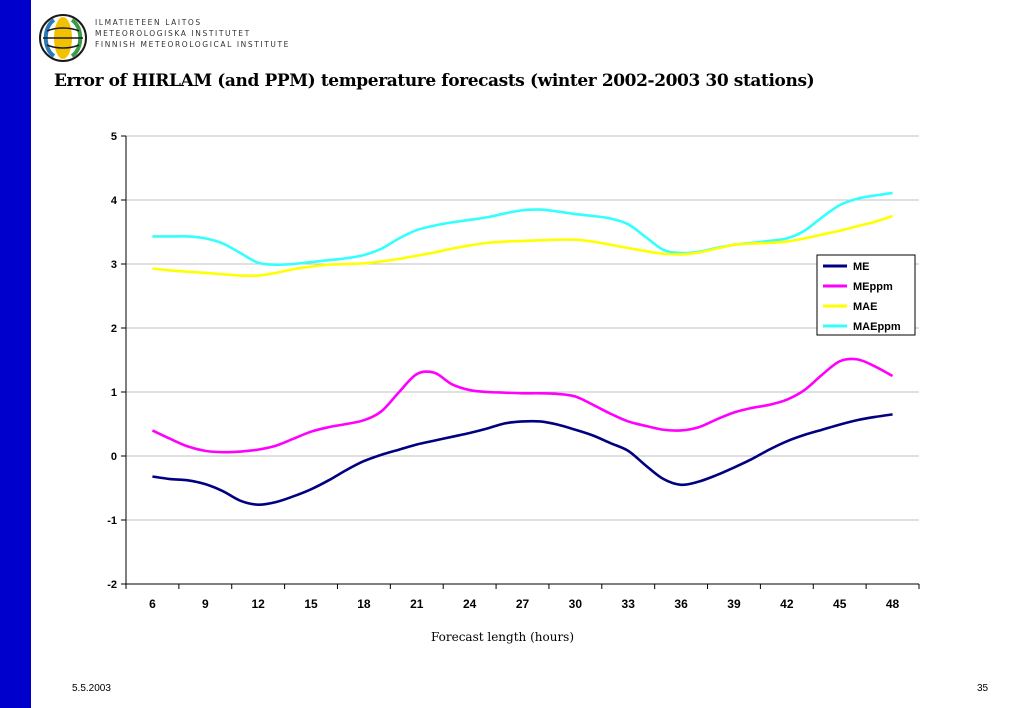 Image resolution: width=1023 pixels, height=708 pixels. I want to click on legend-label: MAE, so click(865, 307).